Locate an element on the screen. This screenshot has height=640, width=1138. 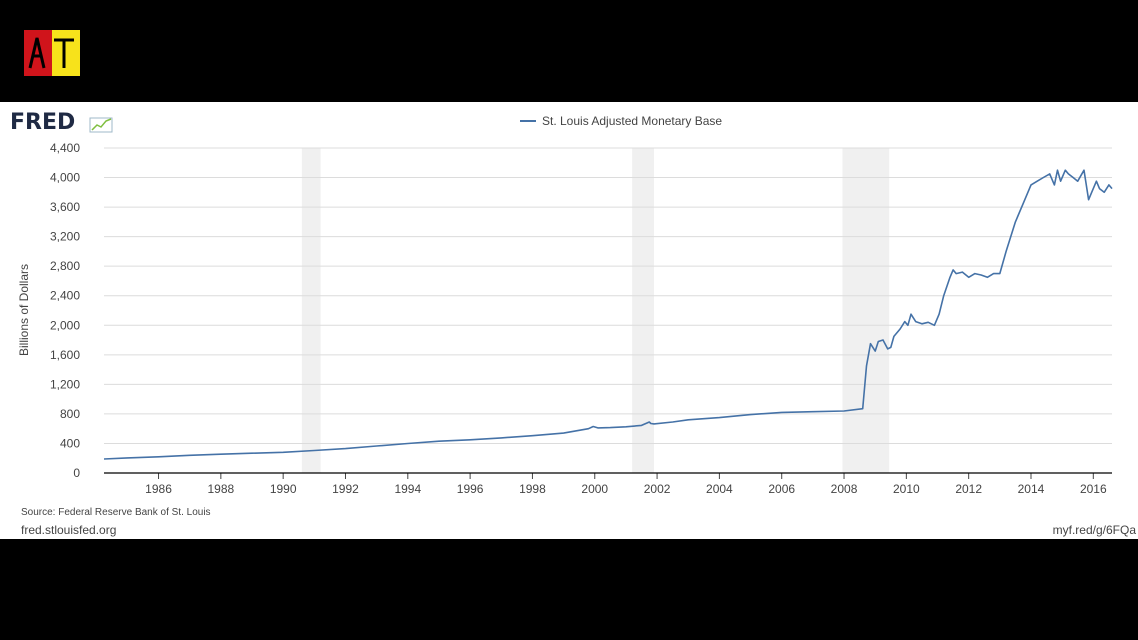
y-axis-title: Billions of Dollars is located at coordinates (24, 310).